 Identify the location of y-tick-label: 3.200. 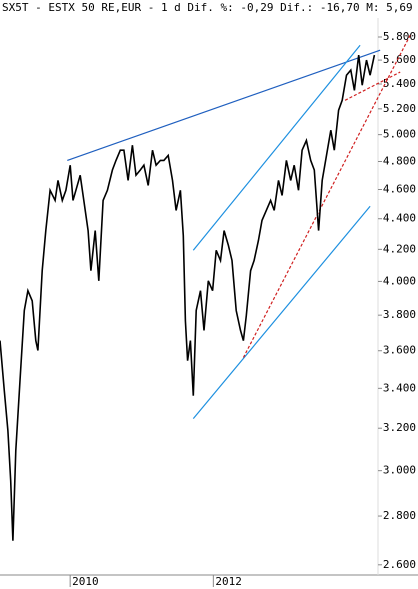
(399, 427).